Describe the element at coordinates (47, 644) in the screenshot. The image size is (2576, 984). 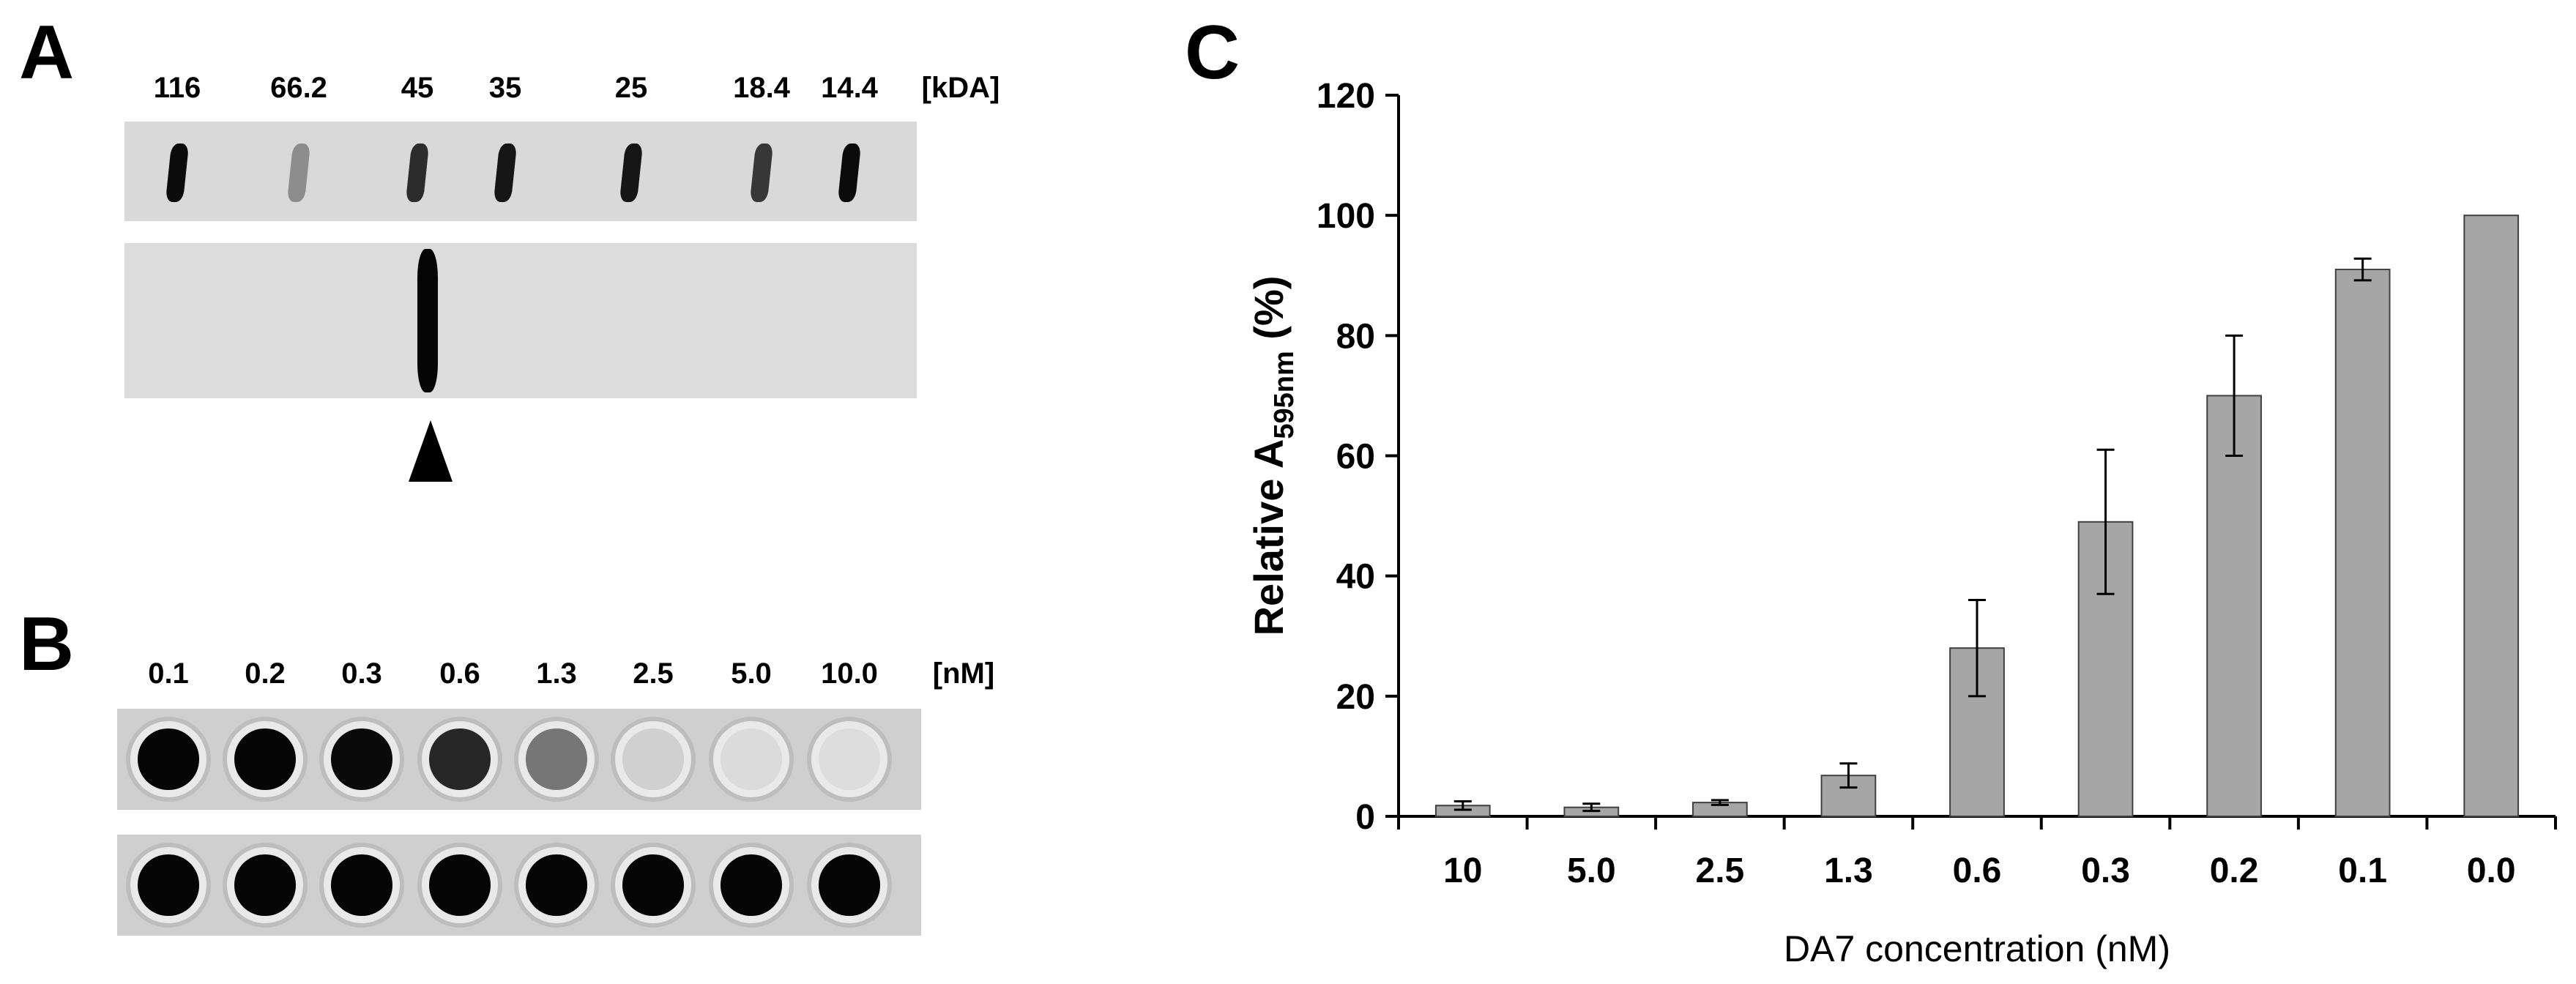
I see `panel-b-letter: B` at that location.